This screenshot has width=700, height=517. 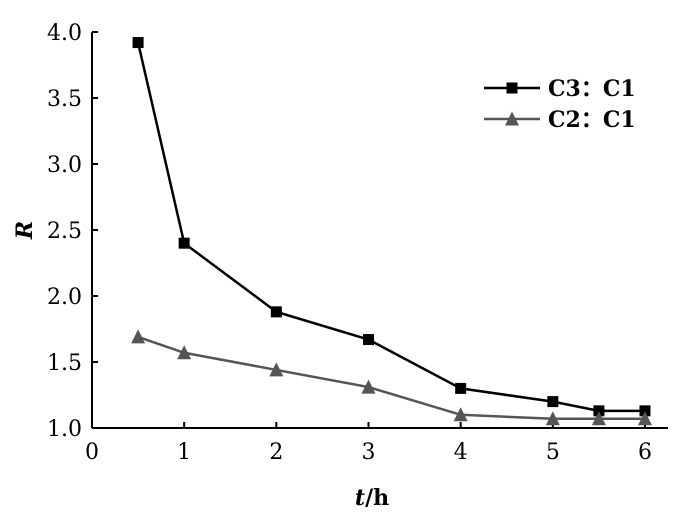 I want to click on y-tick-label: 1.0, so click(x=64, y=429).